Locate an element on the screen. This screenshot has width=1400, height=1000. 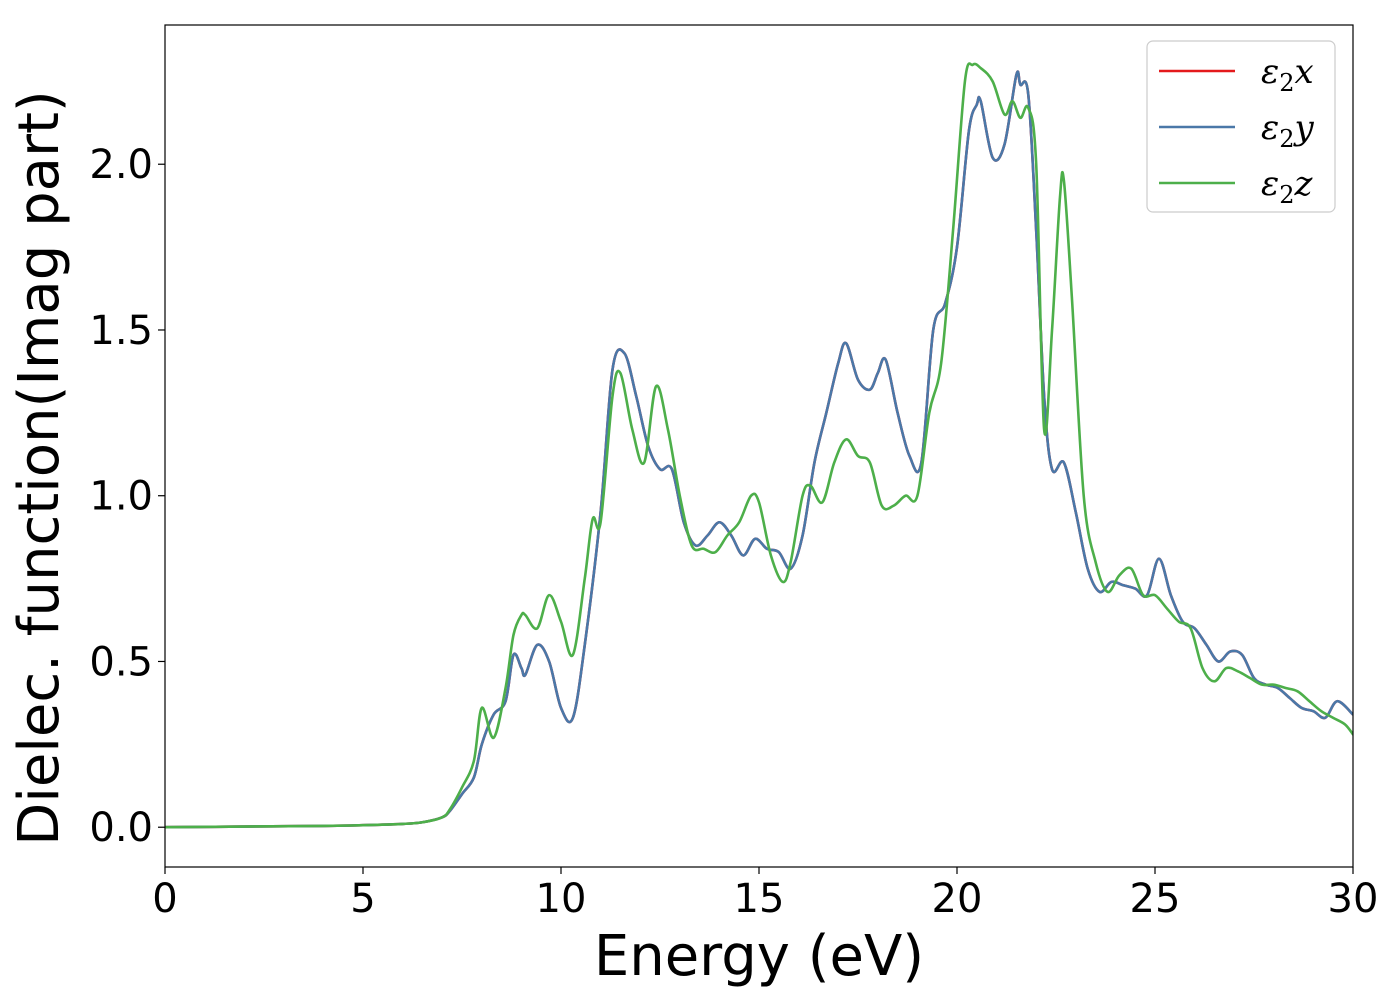
legend-label-y: ε2y is located at coordinates (1288, 130).